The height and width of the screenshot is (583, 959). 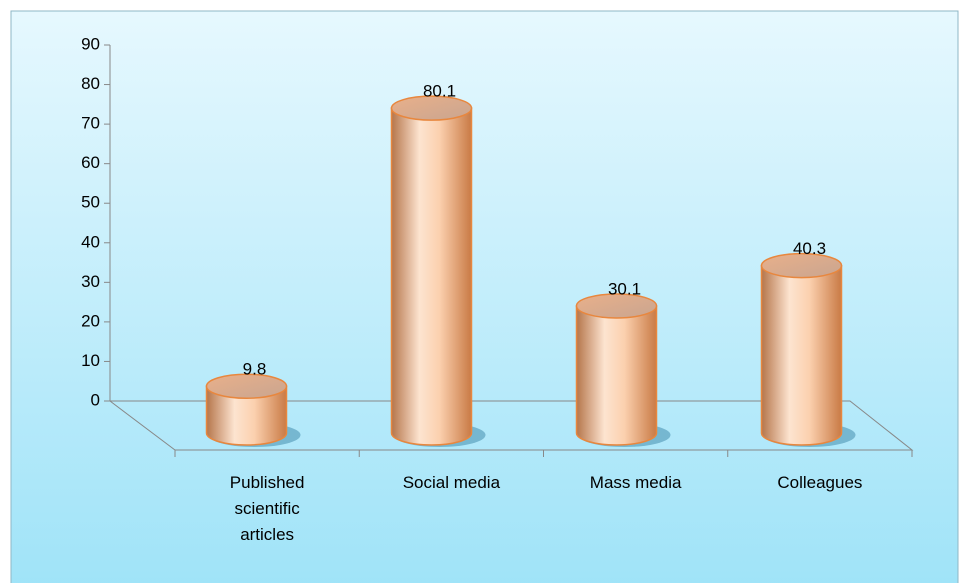 What do you see at coordinates (624, 288) in the screenshot?
I see `data-label: 30.1` at bounding box center [624, 288].